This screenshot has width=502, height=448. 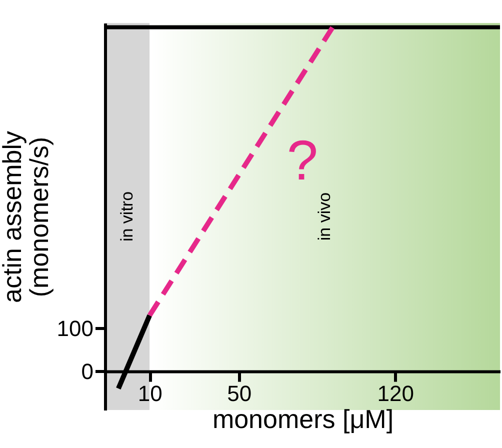 I want to click on y-tick-label: 100, so click(x=75, y=328).